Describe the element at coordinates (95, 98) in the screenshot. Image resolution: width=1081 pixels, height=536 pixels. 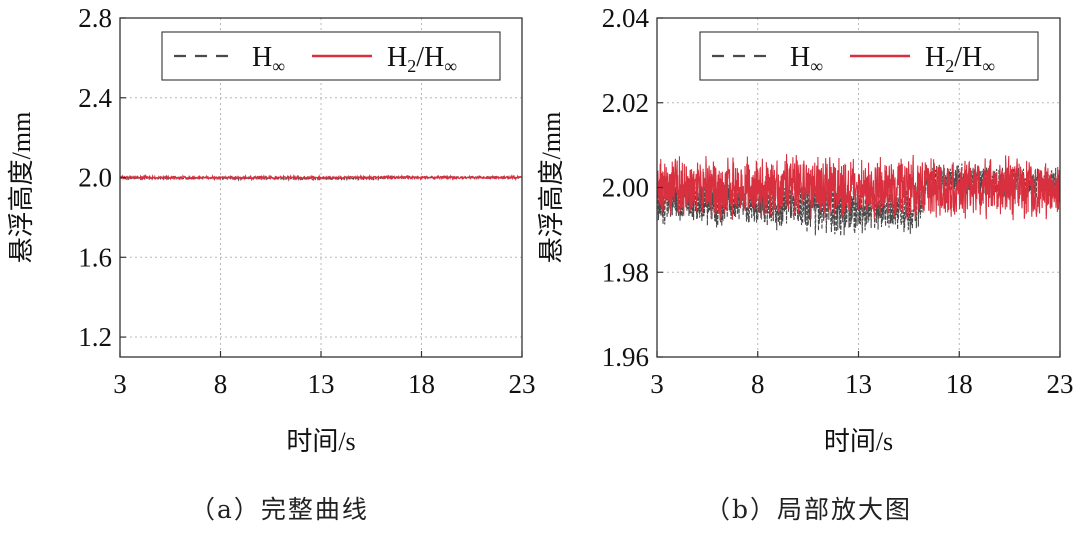
I see `chart-a-y-tick-label: 2.4` at that location.